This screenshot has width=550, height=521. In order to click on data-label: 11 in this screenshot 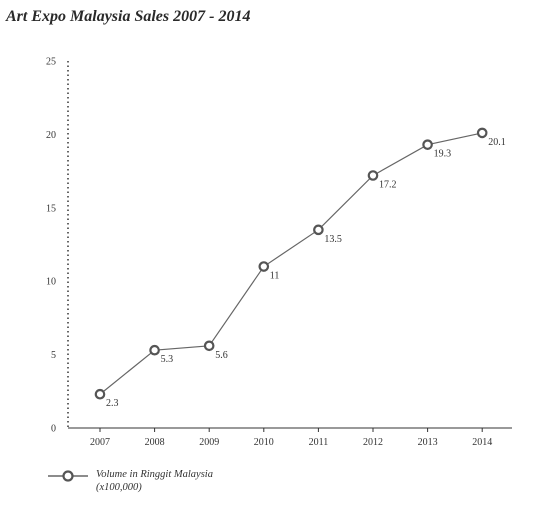, I will do `click(275, 276)`.